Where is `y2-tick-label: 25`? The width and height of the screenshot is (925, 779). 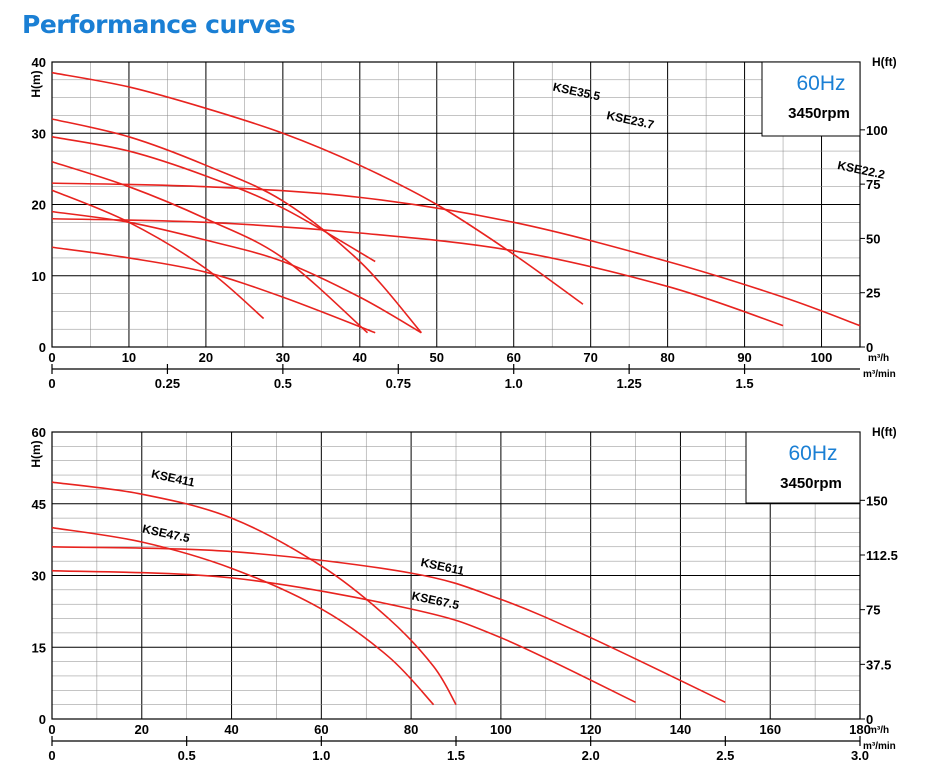
y2-tick-label: 25 is located at coordinates (873, 293).